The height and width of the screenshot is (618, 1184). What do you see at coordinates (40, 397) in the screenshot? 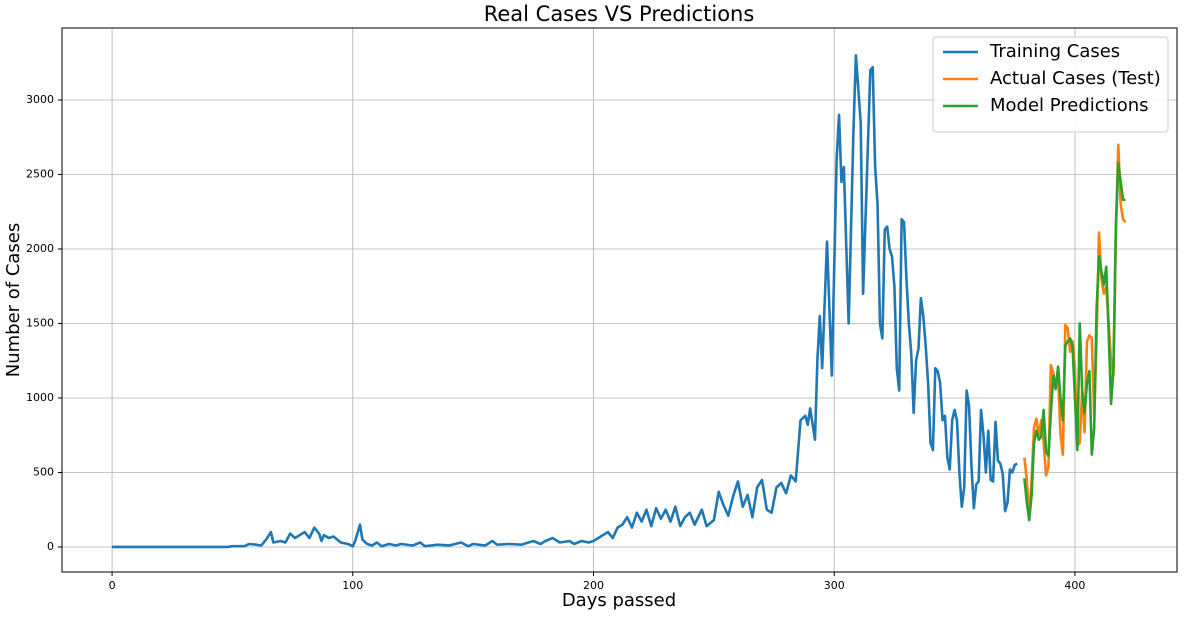
I see `y-tick-label: 1000` at bounding box center [40, 397].